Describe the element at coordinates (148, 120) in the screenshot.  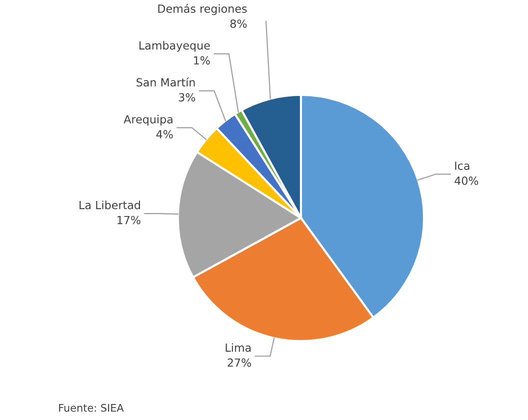
I see `slice-label: Arequipa` at that location.